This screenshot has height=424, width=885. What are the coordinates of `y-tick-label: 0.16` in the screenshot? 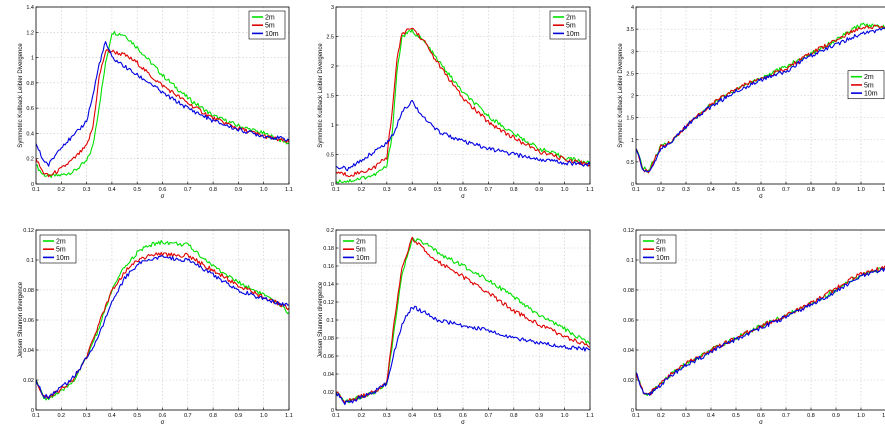 It's located at (328, 267).